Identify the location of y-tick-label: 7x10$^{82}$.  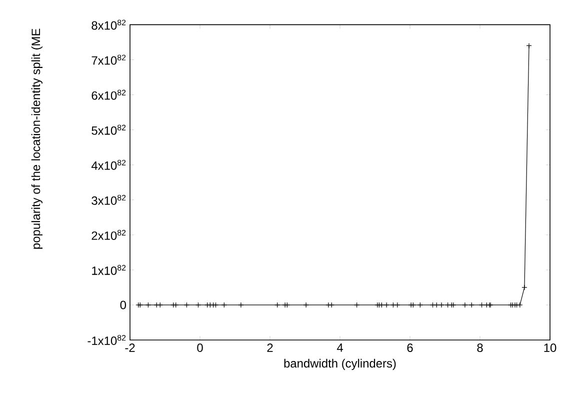
(109, 59).